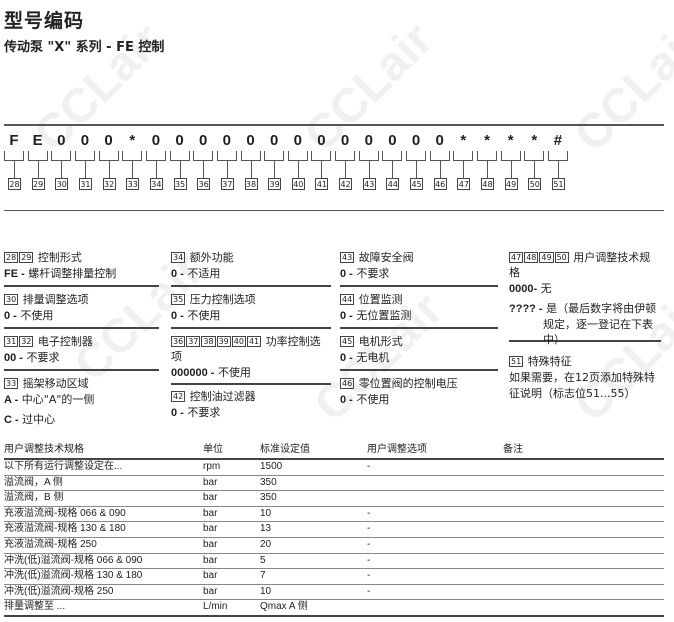 The width and height of the screenshot is (674, 622). What do you see at coordinates (347, 257) in the screenshot?
I see `position-box: 43` at bounding box center [347, 257].